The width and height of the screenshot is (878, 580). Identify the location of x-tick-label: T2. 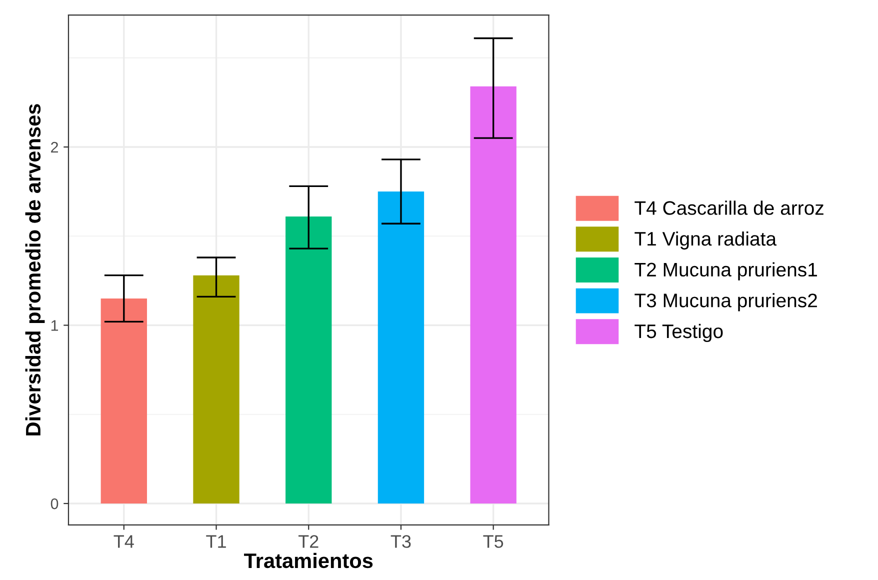
(308, 541).